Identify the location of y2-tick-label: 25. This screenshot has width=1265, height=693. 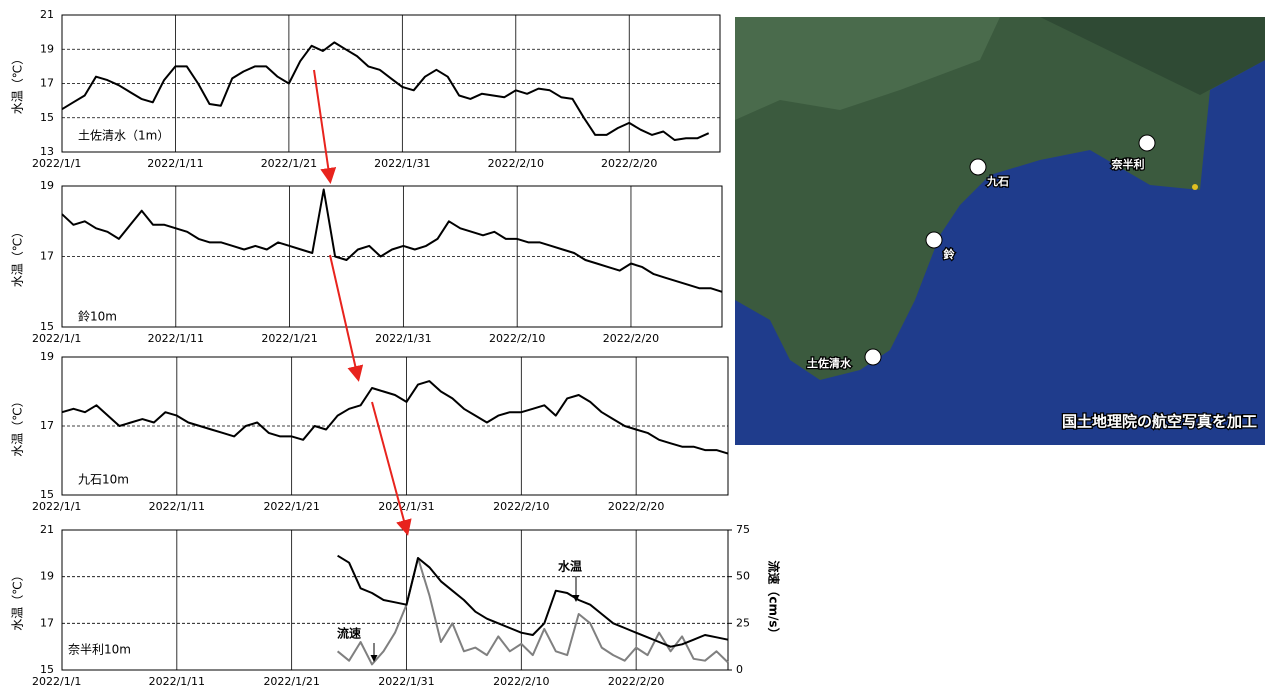
(743, 622).